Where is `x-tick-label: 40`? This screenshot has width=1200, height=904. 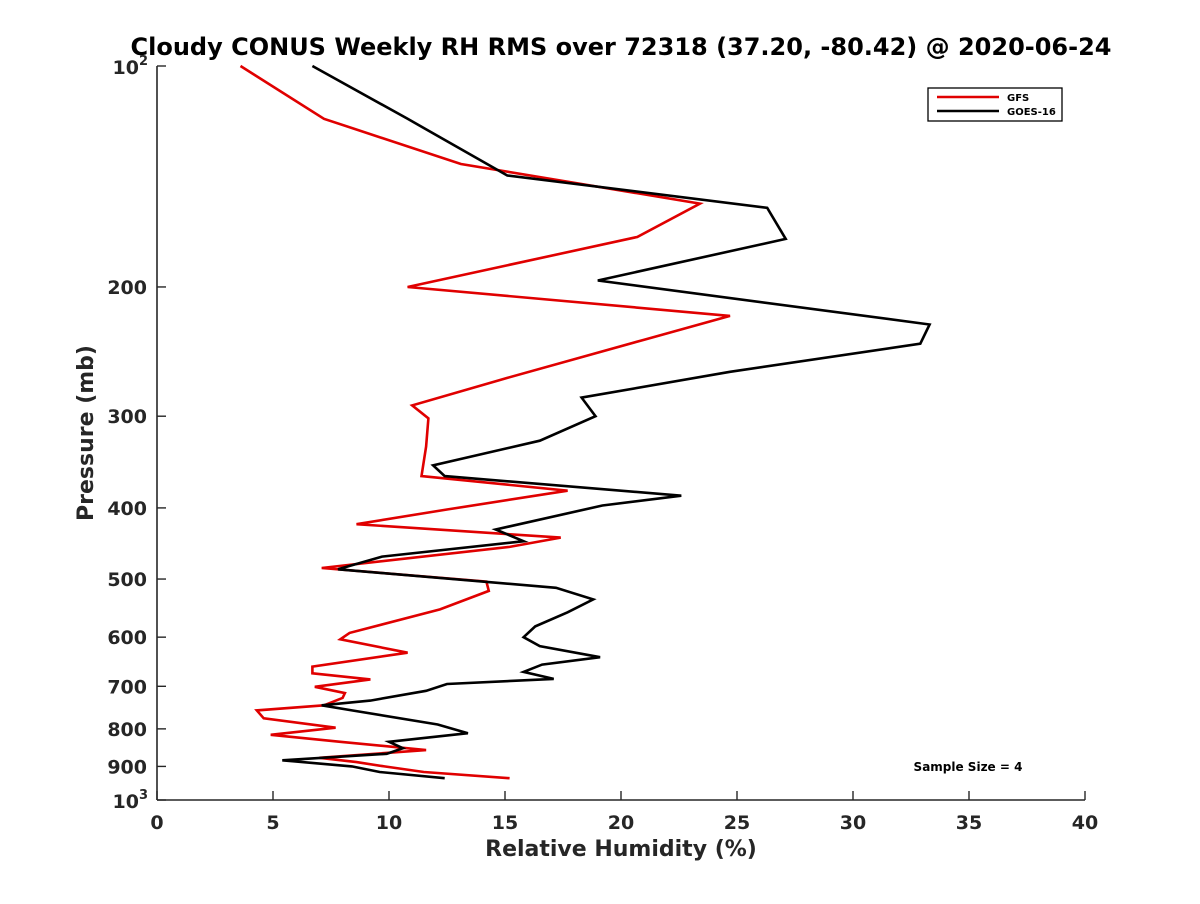 x-tick-label: 40 is located at coordinates (1085, 823).